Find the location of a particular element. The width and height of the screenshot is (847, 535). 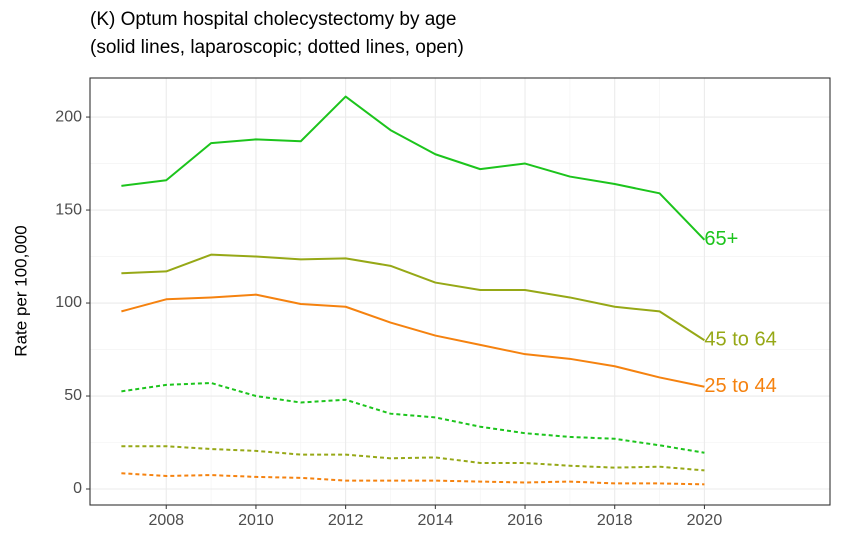

y-tick-label: 200 is located at coordinates (68, 116).